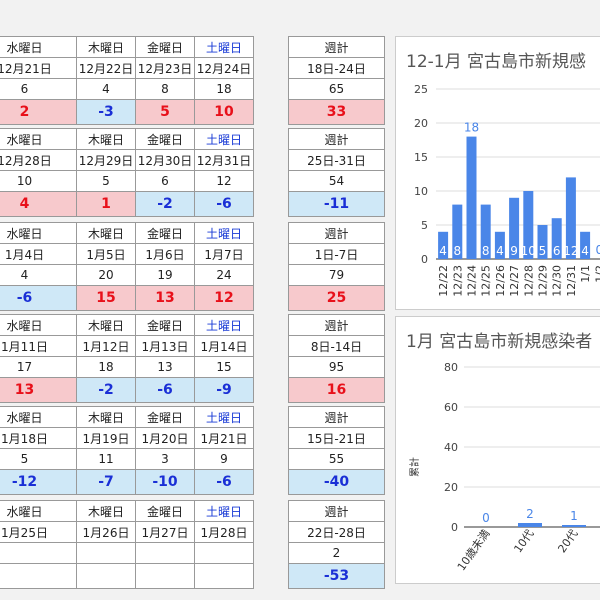  What do you see at coordinates (336, 275) in the screenshot?
I see `total-count-cell: 79` at bounding box center [336, 275].